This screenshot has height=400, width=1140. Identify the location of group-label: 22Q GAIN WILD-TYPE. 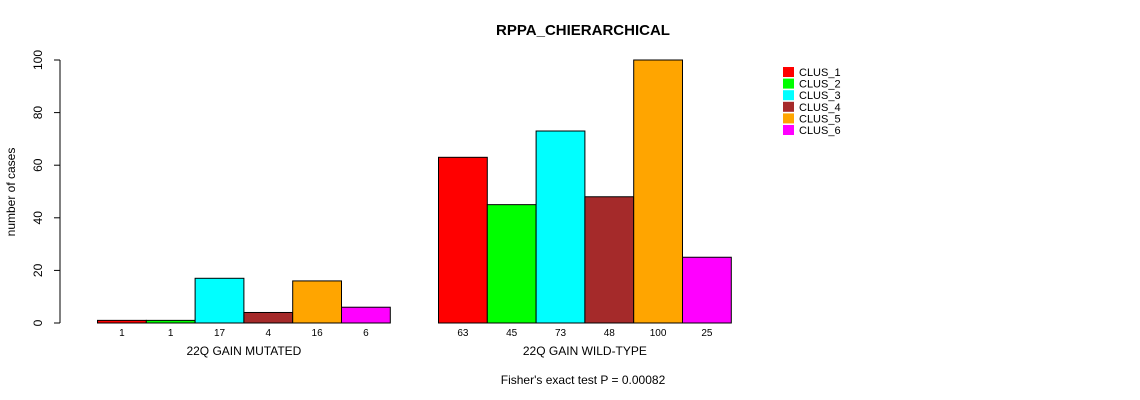
(585, 351).